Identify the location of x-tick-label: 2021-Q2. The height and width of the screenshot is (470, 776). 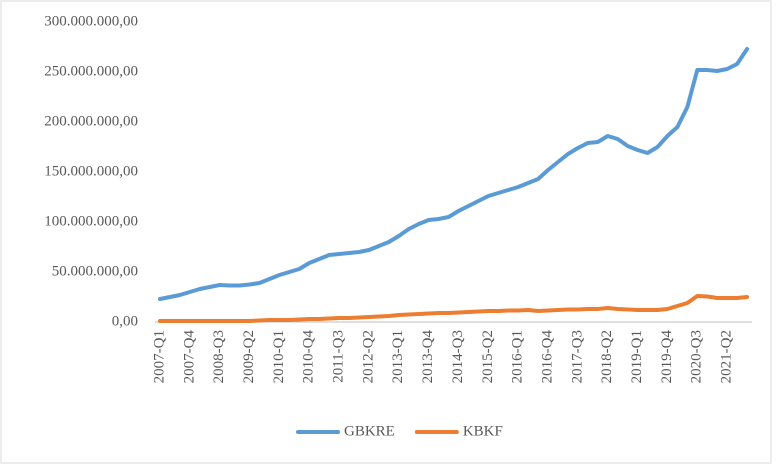
(727, 356).